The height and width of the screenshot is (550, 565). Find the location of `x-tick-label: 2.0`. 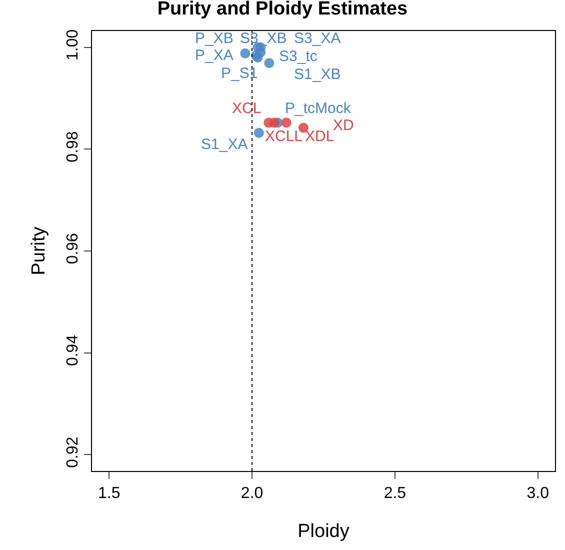

x-tick-label: 2.0 is located at coordinates (252, 493).